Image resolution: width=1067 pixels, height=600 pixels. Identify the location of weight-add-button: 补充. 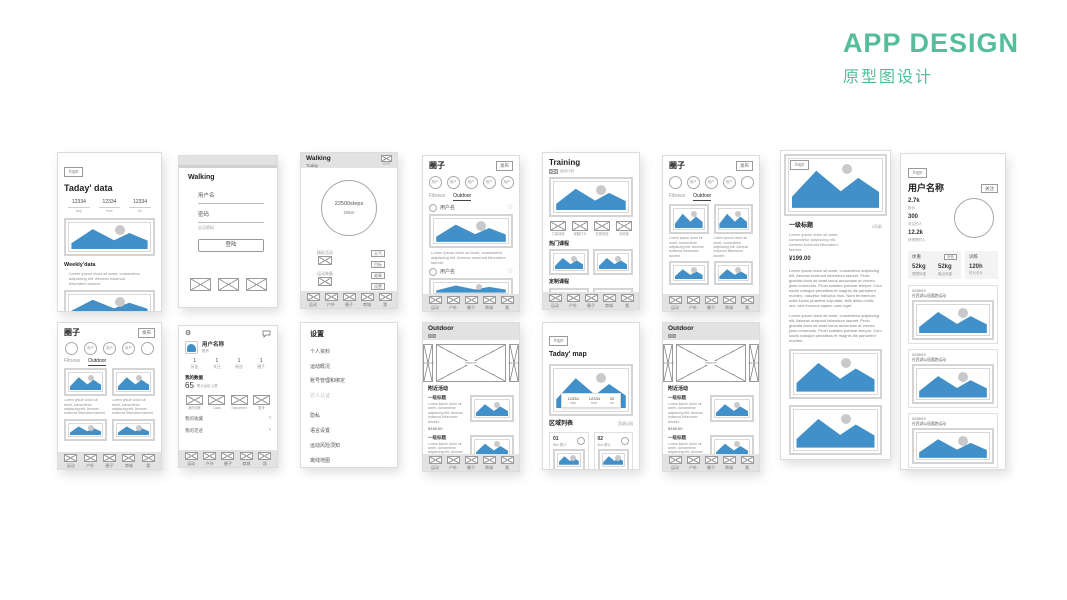
(950, 257).